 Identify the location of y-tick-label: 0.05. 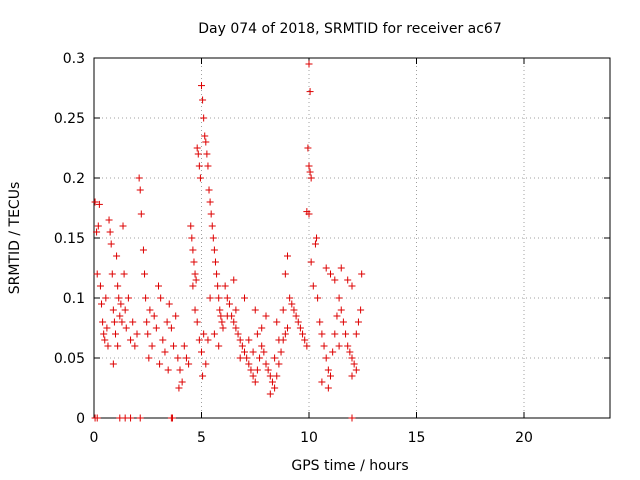
(69, 359).